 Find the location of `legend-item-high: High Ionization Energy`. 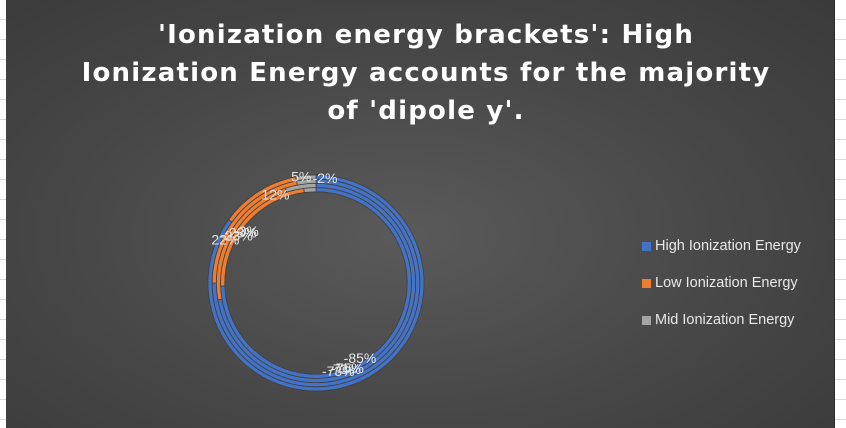

legend-item-high: High Ionization Energy is located at coordinates (721, 246).